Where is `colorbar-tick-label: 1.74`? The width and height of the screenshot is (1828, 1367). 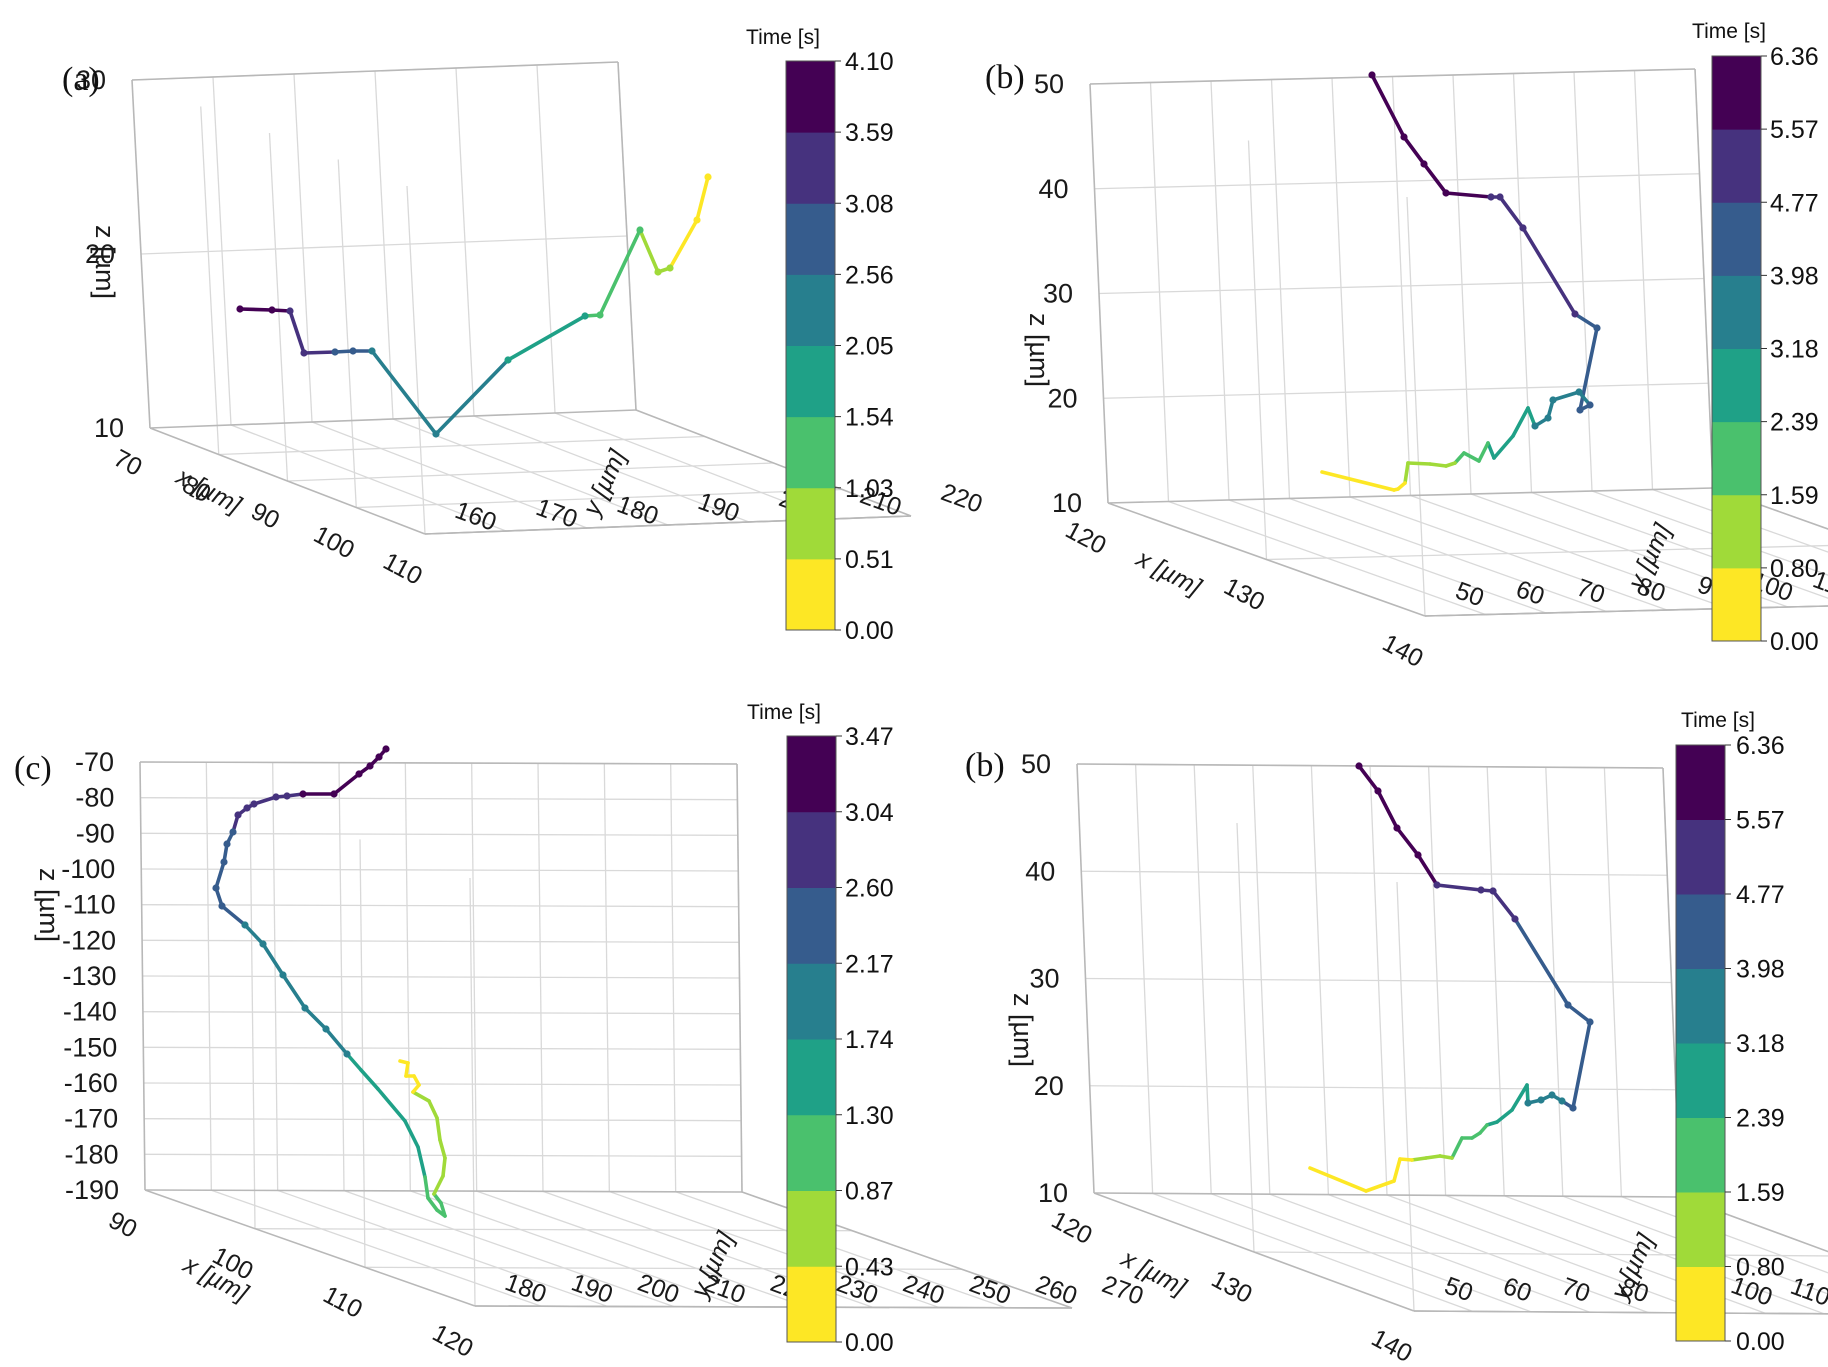
colorbar-tick-label: 1.74 is located at coordinates (869, 1040).